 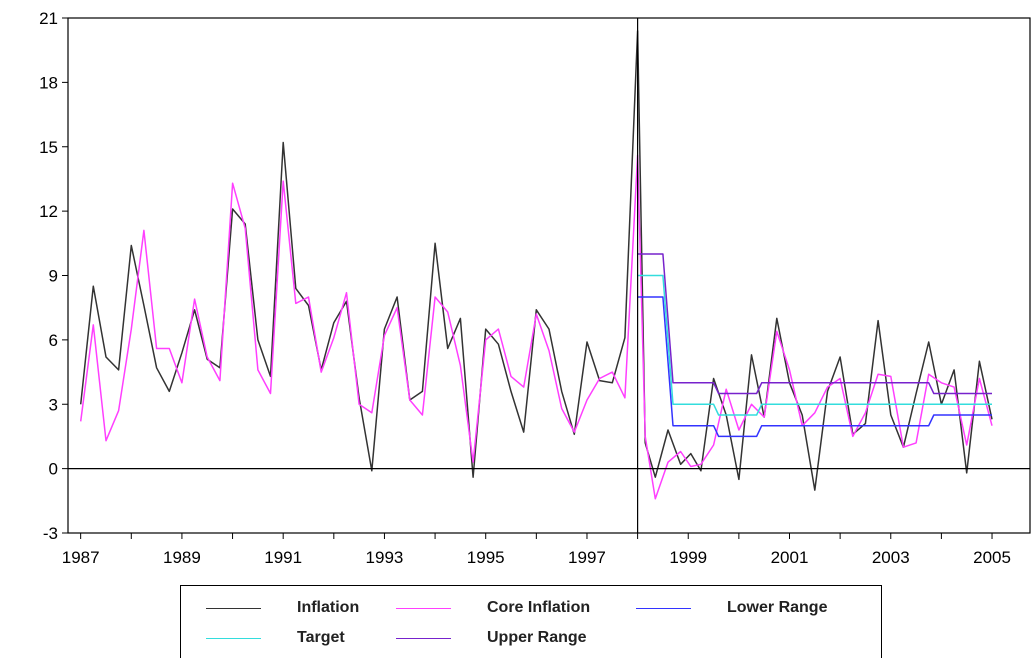 I want to click on y-tick-label: 9, so click(x=53, y=276).